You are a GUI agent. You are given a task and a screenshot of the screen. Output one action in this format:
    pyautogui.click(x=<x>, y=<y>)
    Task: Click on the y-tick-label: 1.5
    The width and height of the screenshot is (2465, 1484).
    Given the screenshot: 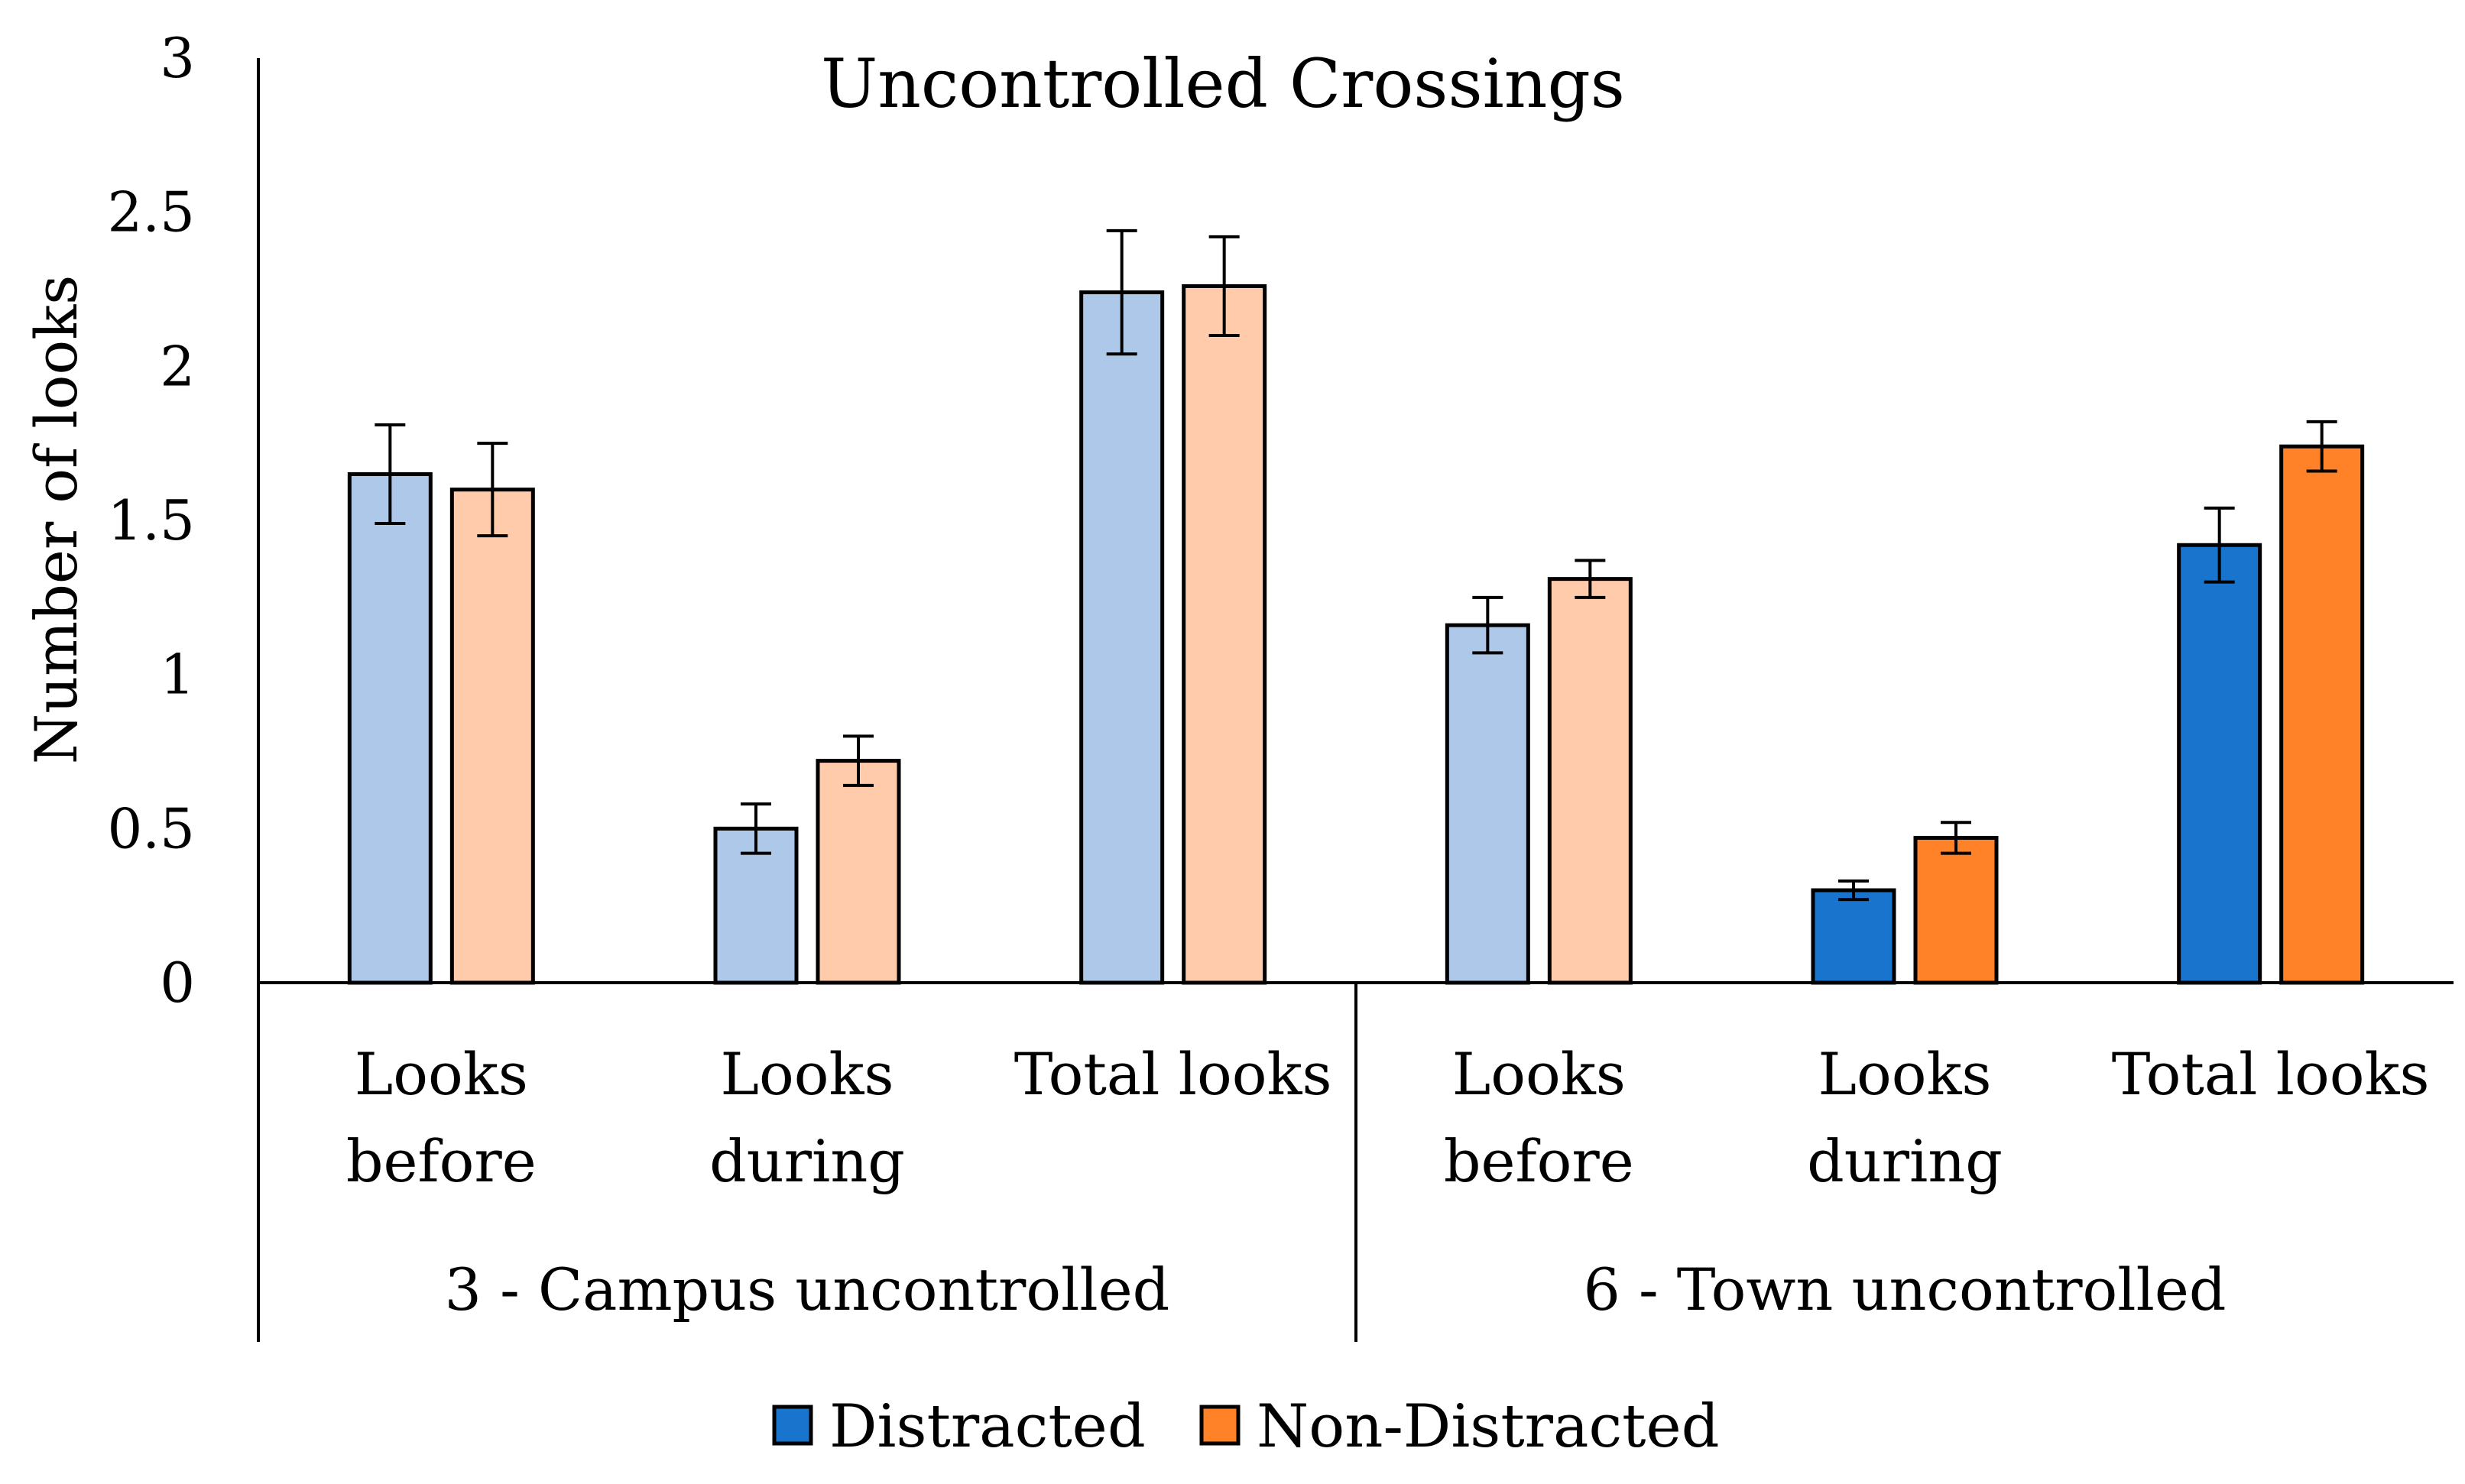 What is the action you would take?
    pyautogui.click(x=151, y=520)
    